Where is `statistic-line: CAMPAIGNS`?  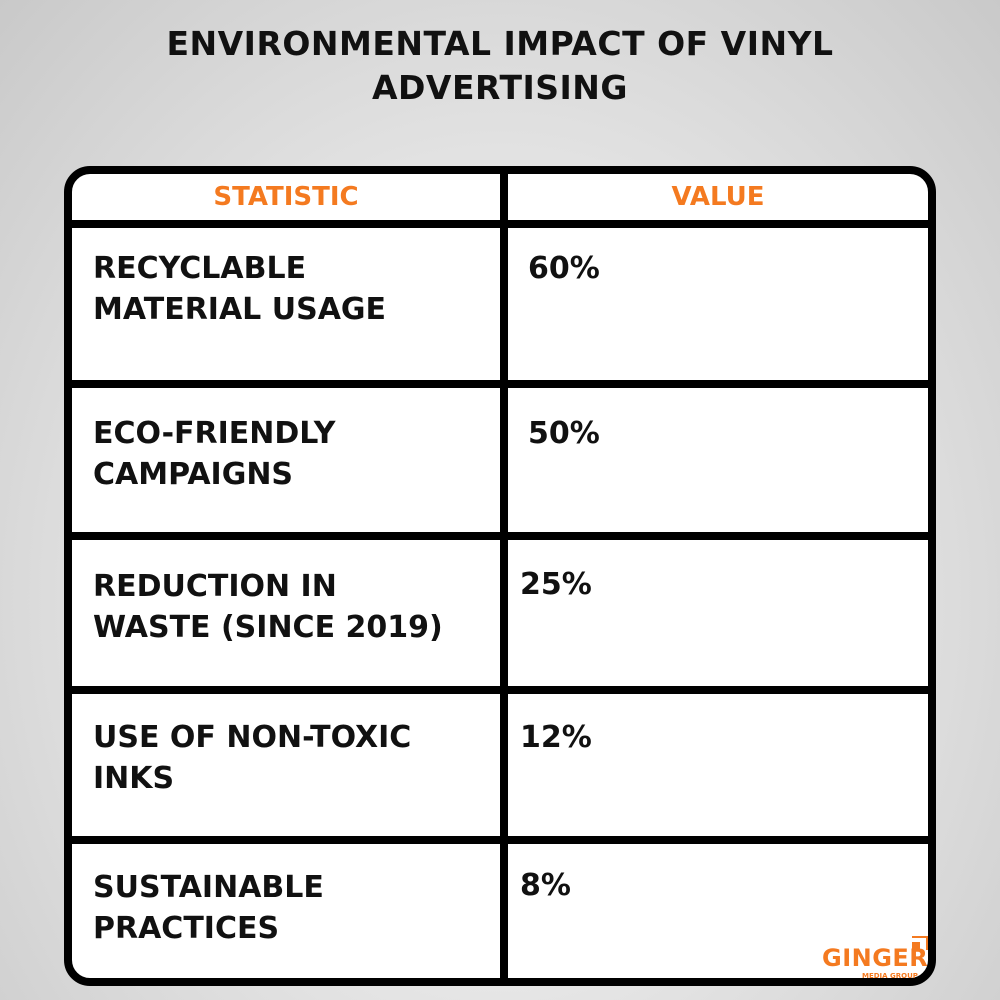
statistic-line: CAMPAIGNS is located at coordinates (193, 474).